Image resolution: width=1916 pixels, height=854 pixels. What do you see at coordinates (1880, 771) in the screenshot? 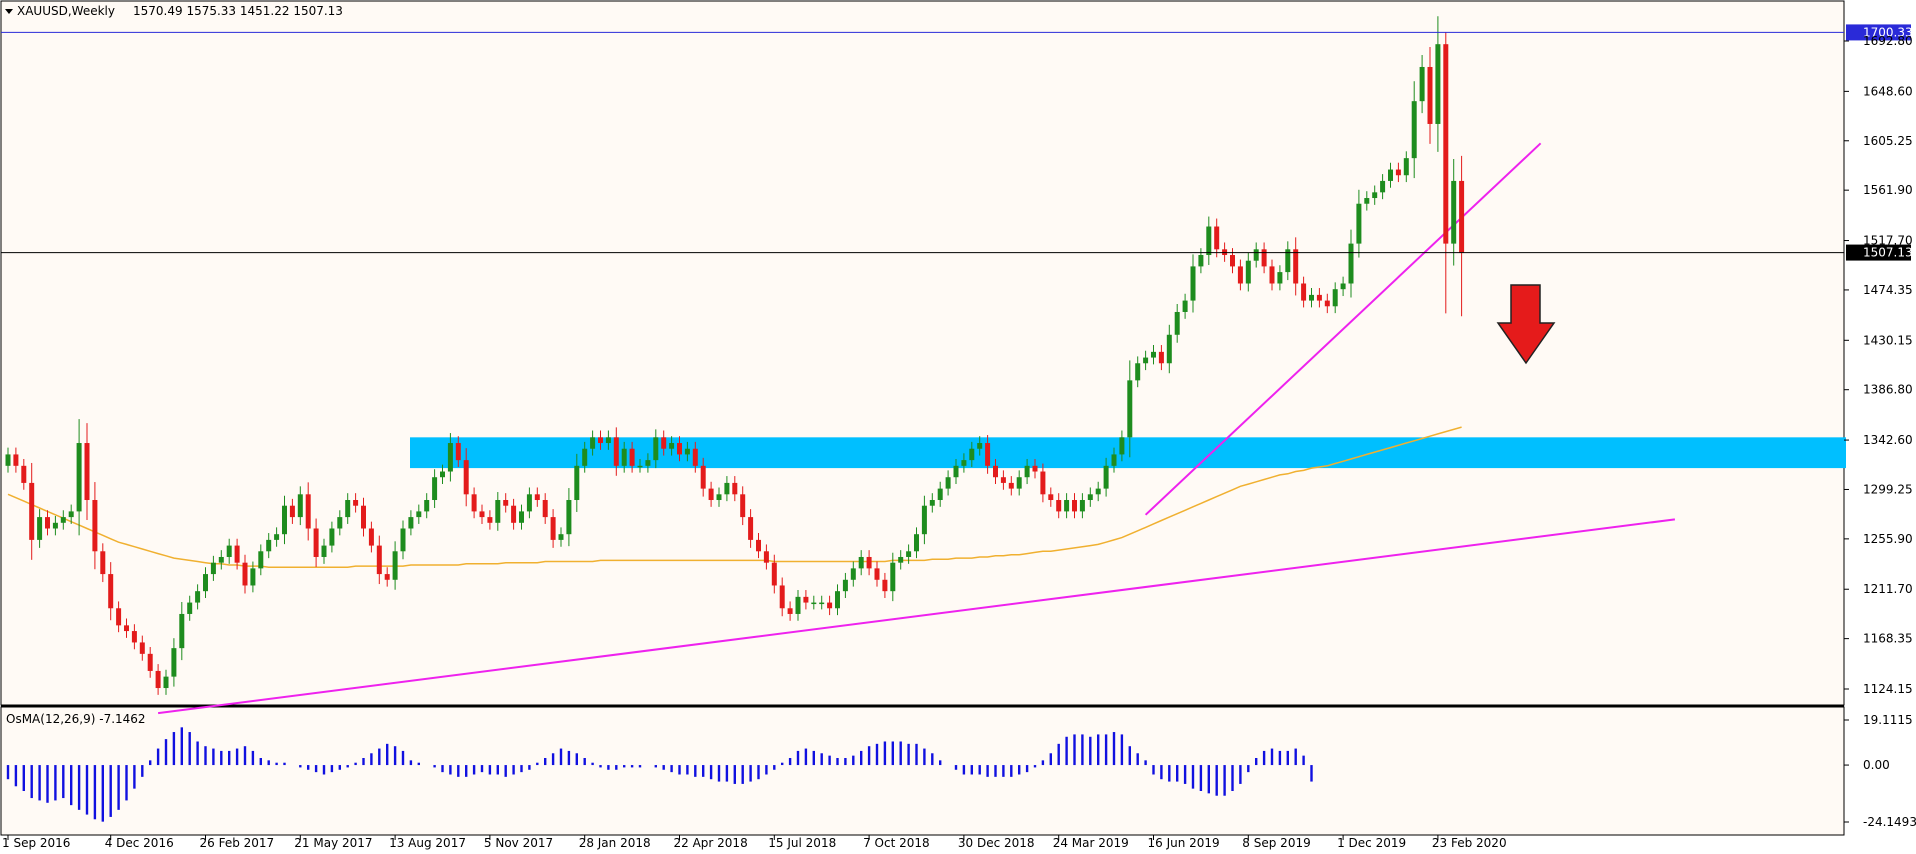
I see `osma-axis: 19.1115 0.00 -24.1493` at bounding box center [1880, 771].